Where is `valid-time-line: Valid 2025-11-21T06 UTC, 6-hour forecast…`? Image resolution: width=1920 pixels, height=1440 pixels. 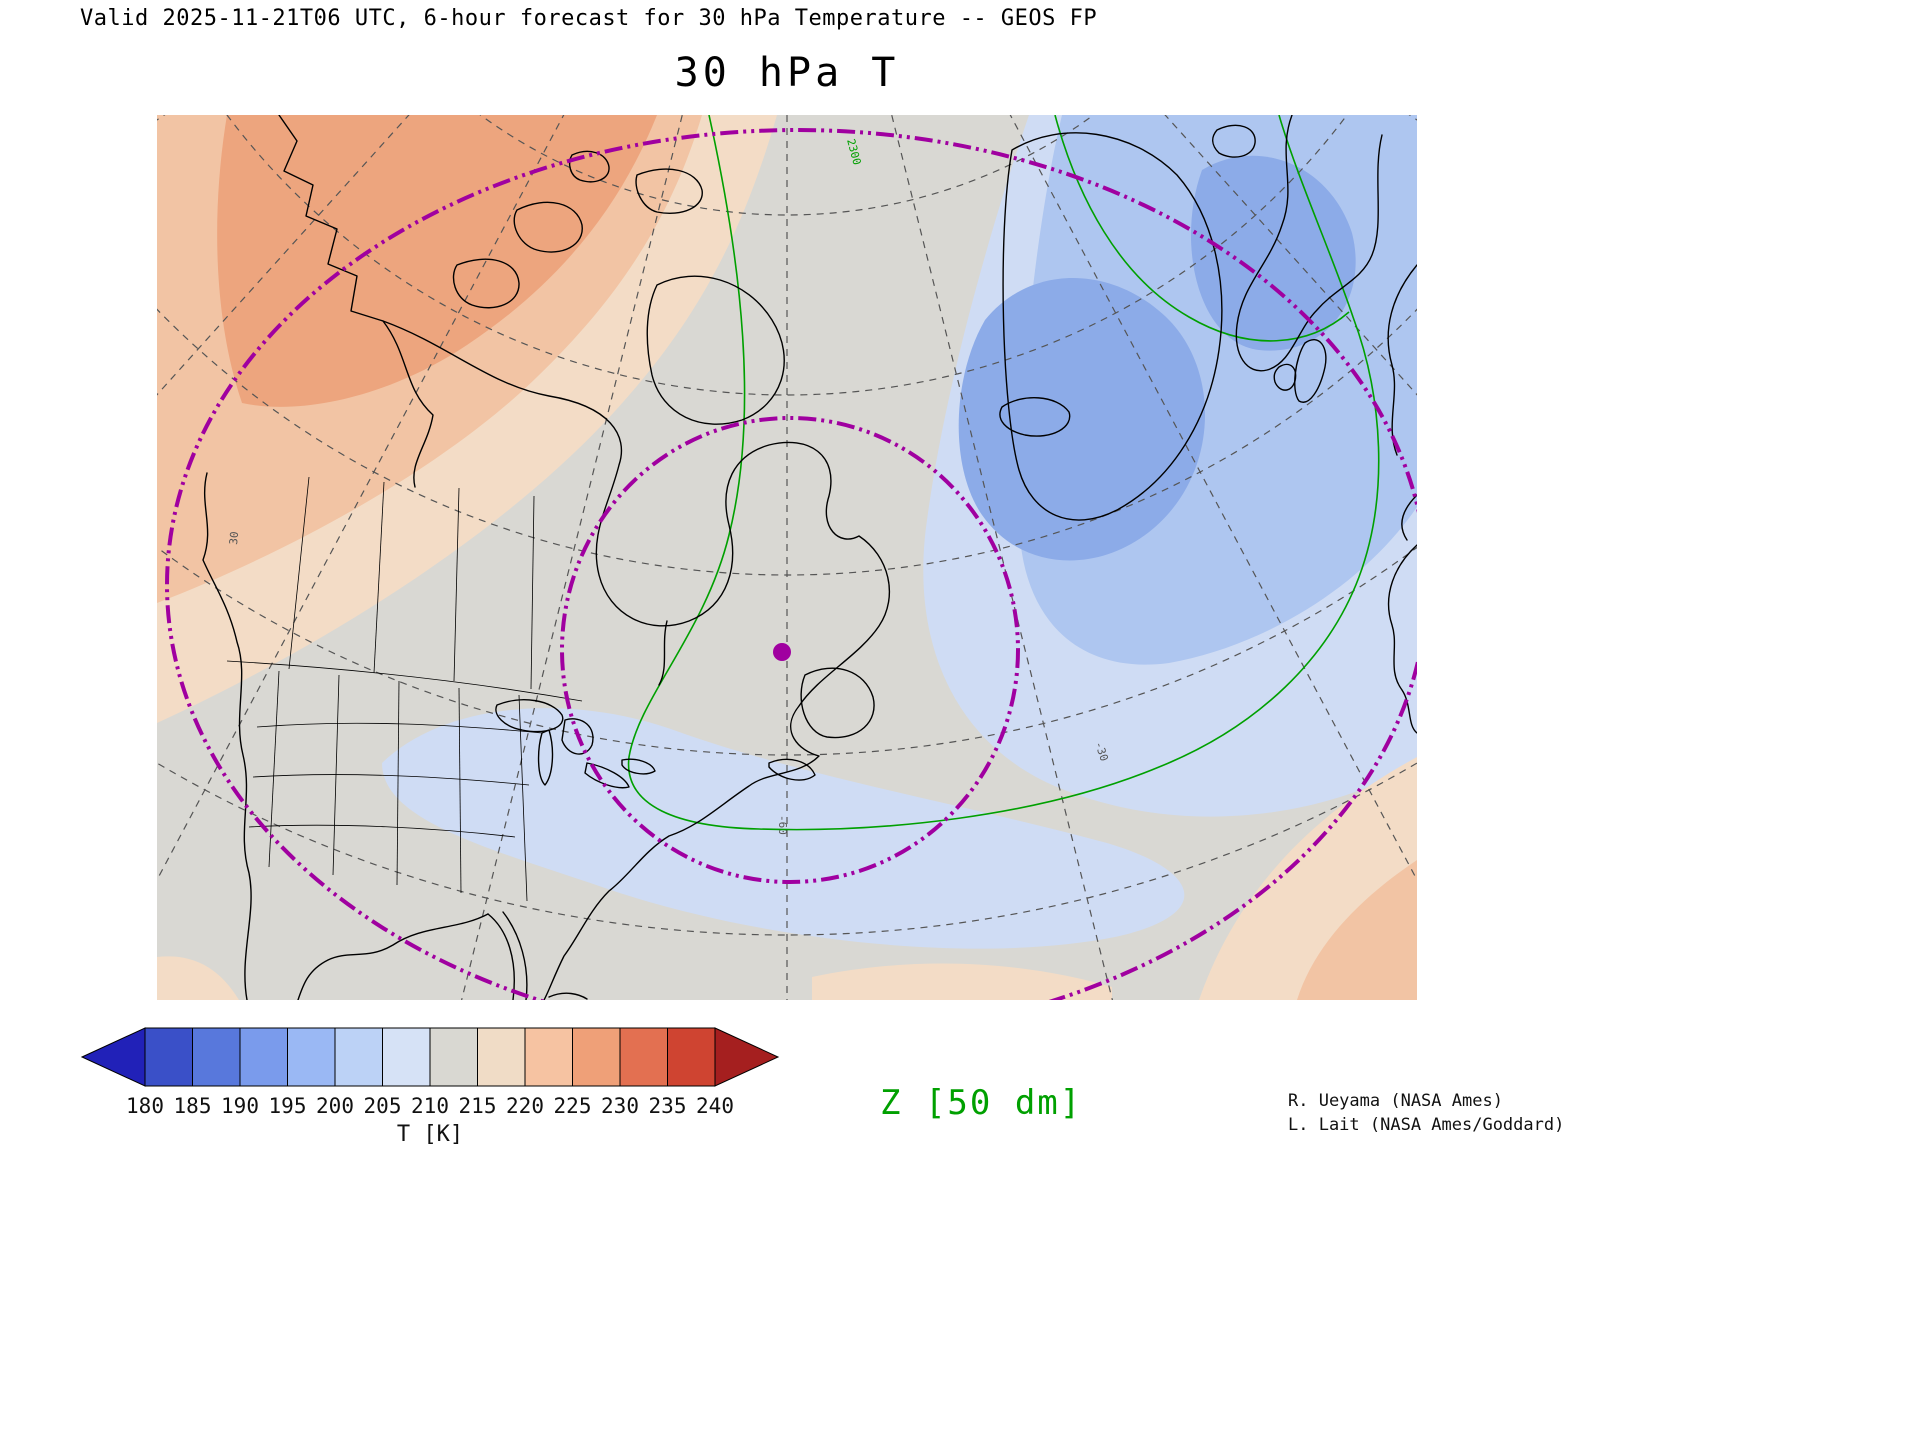
valid-time-line: Valid 2025-11-21T06 UTC, 6-hour forecast… is located at coordinates (589, 18).